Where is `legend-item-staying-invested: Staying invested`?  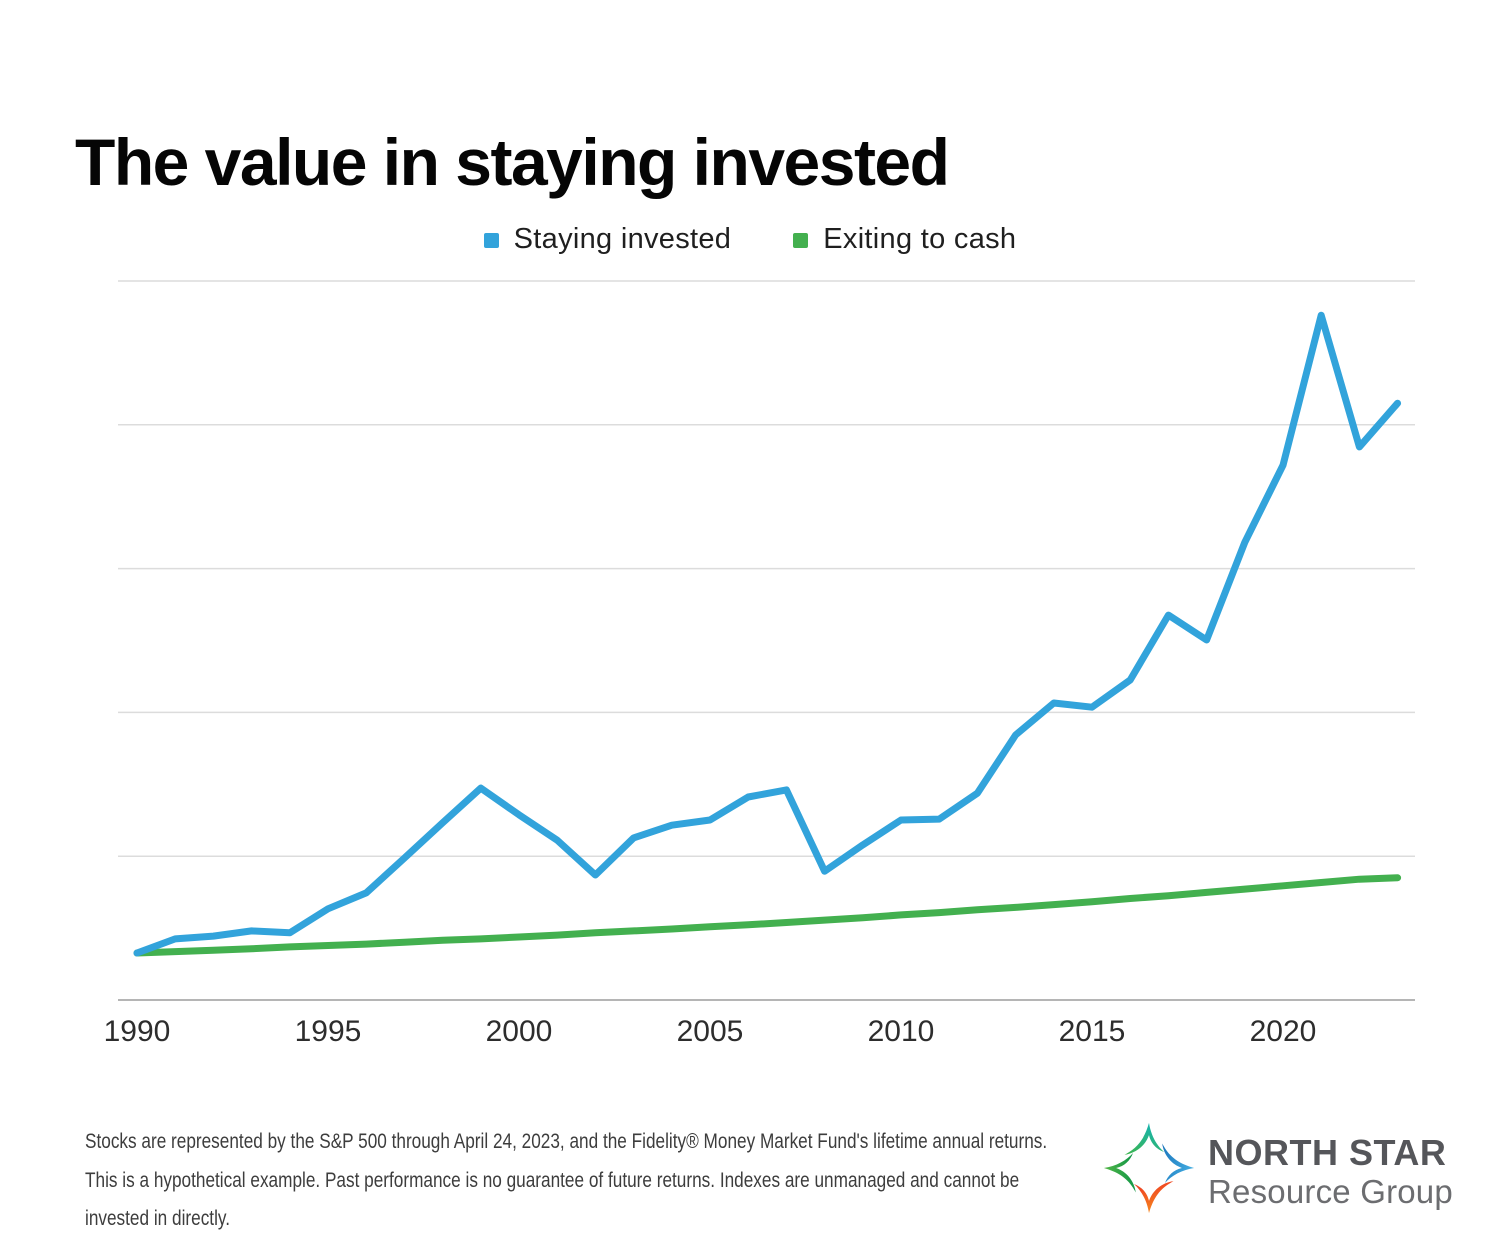 legend-item-staying-invested: Staying invested is located at coordinates (607, 239).